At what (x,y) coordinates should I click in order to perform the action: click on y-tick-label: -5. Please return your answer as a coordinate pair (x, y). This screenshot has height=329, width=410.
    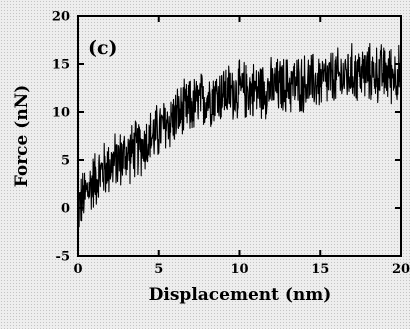
    Looking at the image, I should click on (63, 257).